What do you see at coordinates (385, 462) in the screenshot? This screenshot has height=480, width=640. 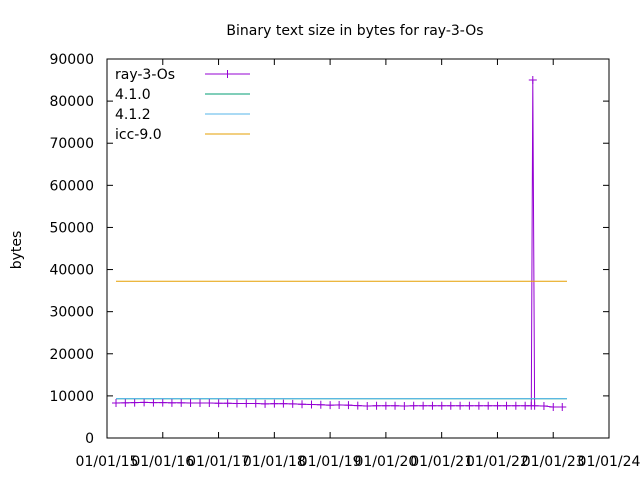 I see `x-tick-label: 01/01/20` at bounding box center [385, 462].